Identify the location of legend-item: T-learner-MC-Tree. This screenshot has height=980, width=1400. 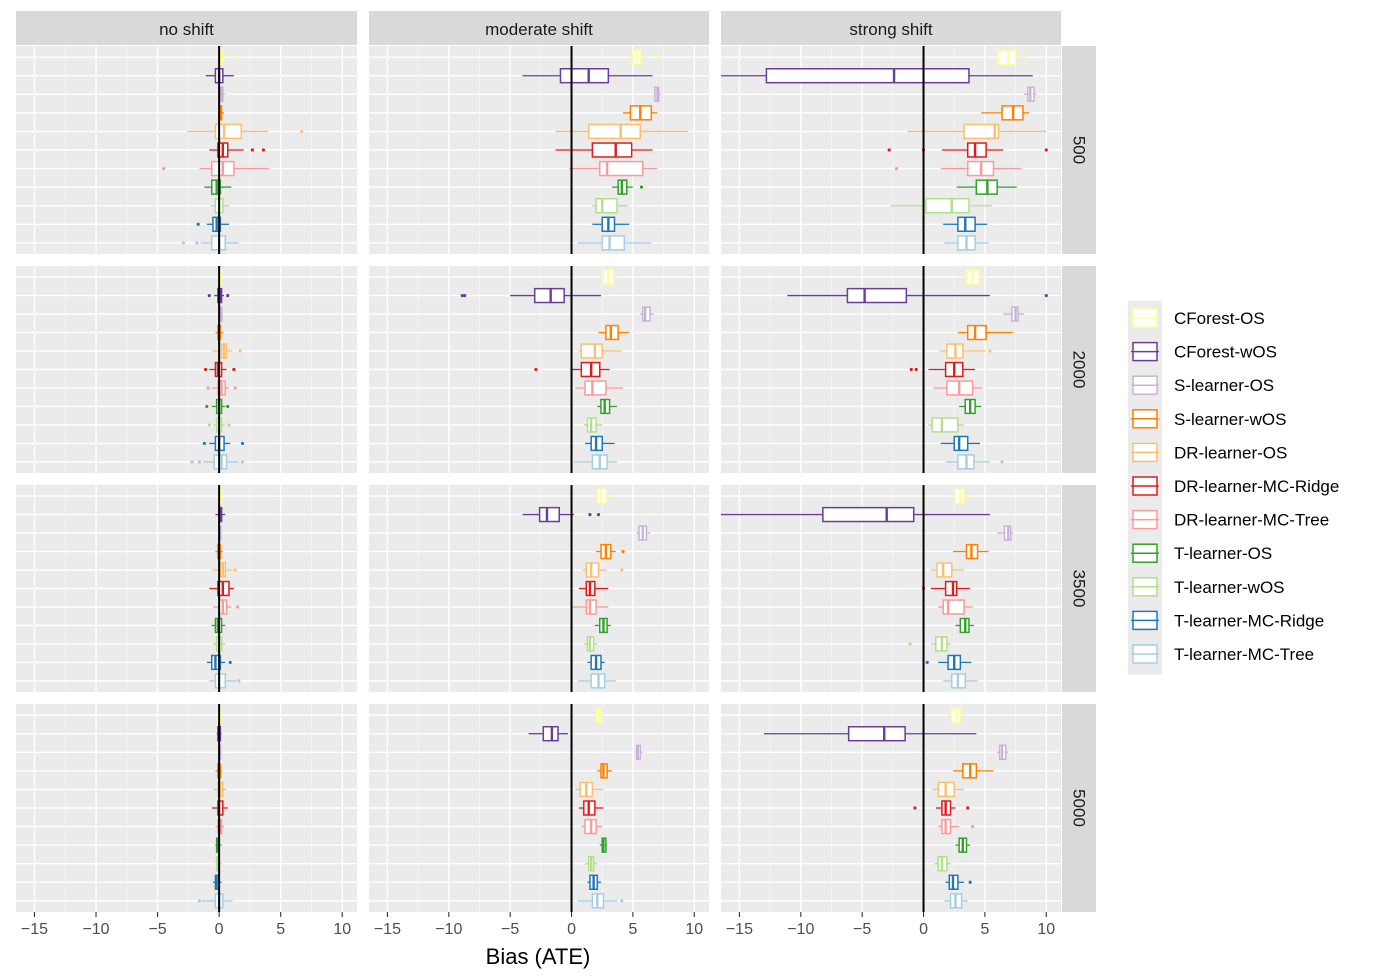
(1222, 654).